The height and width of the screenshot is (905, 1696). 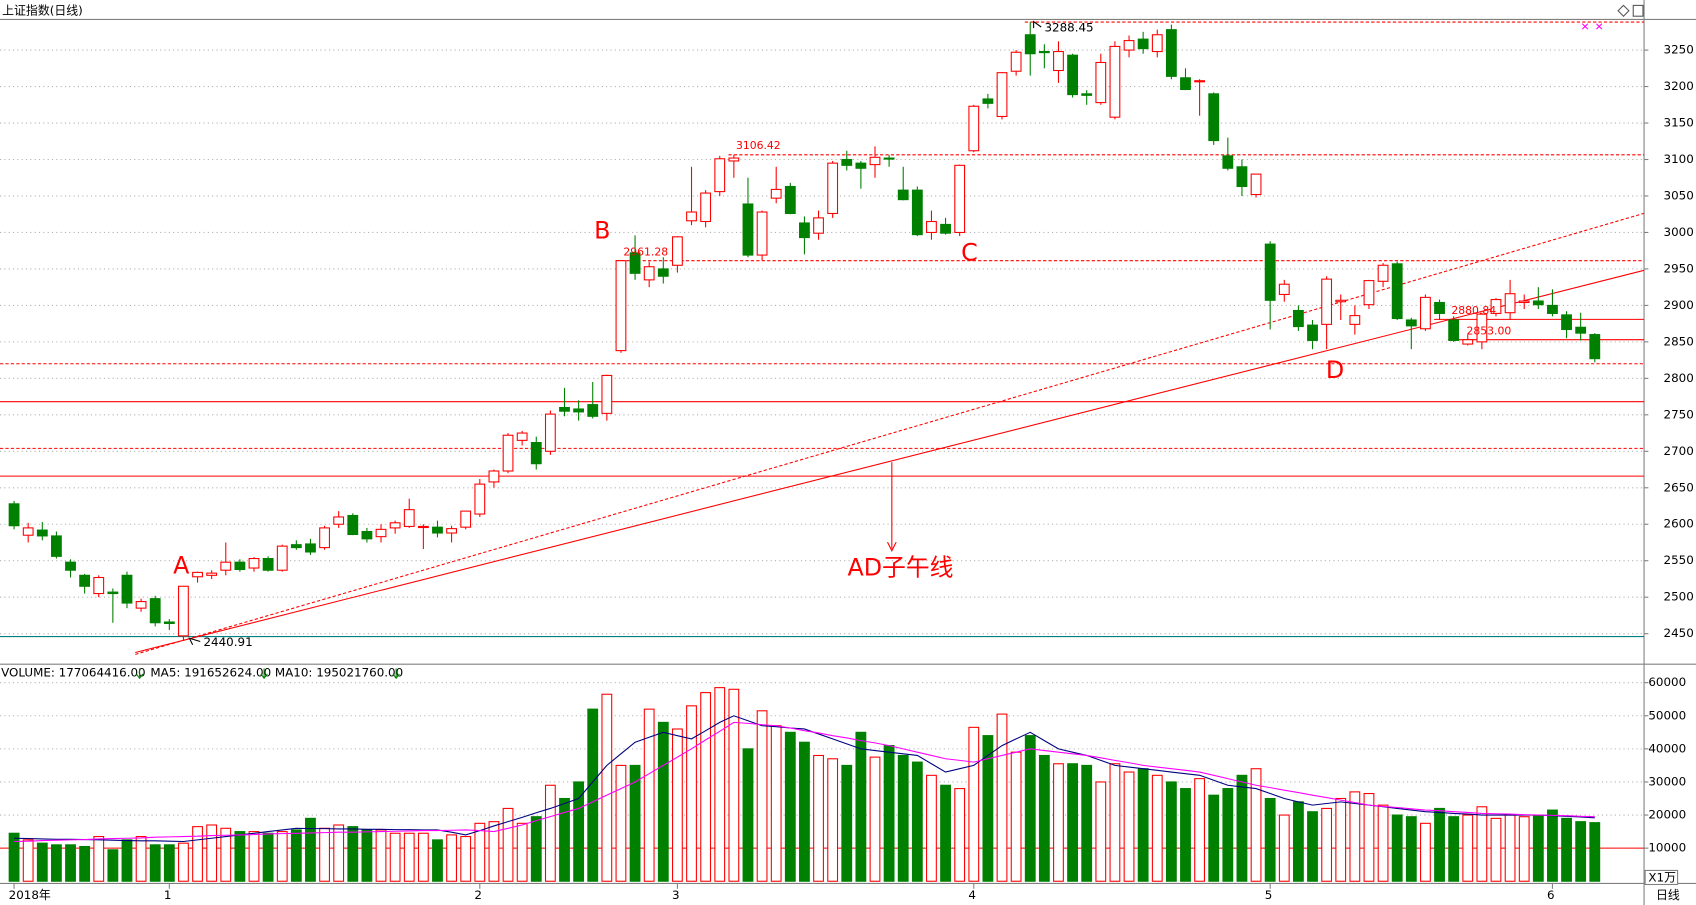 What do you see at coordinates (1679, 341) in the screenshot?
I see `y-tick-label: 2850` at bounding box center [1679, 341].